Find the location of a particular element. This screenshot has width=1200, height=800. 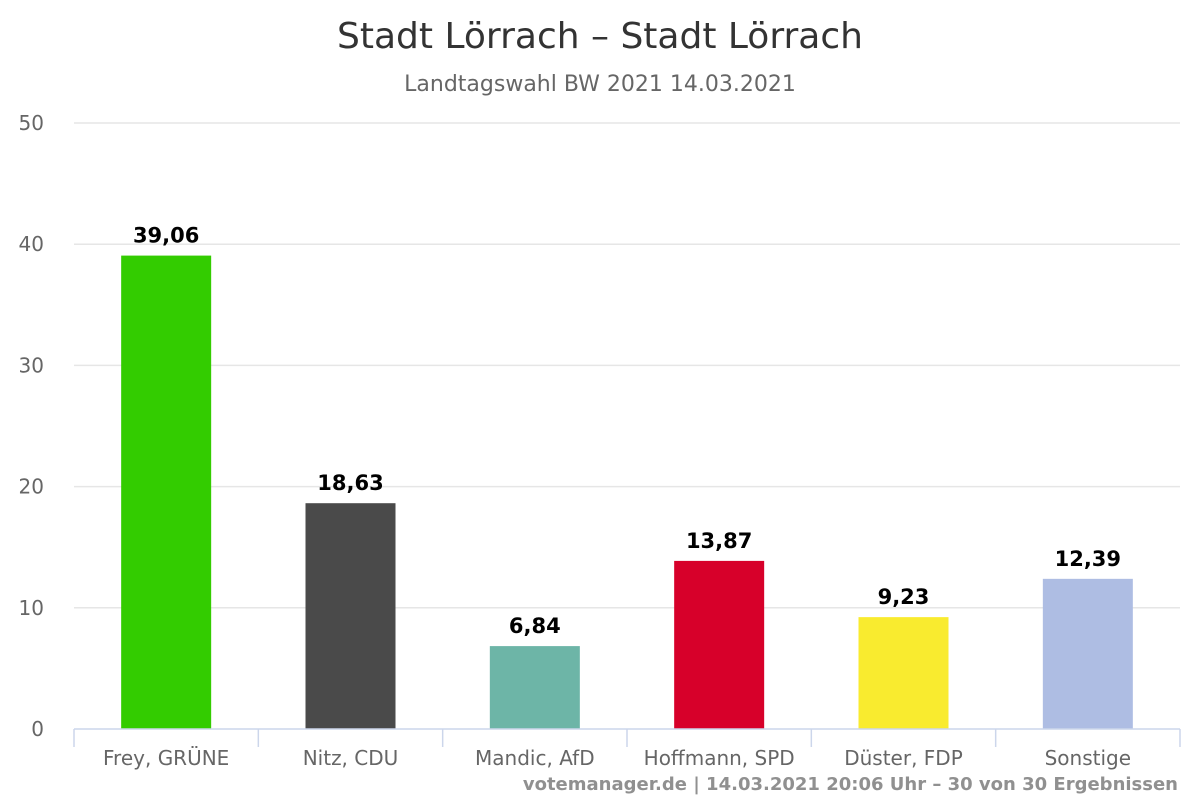

y-tick-label: 30 is located at coordinates (31, 365).